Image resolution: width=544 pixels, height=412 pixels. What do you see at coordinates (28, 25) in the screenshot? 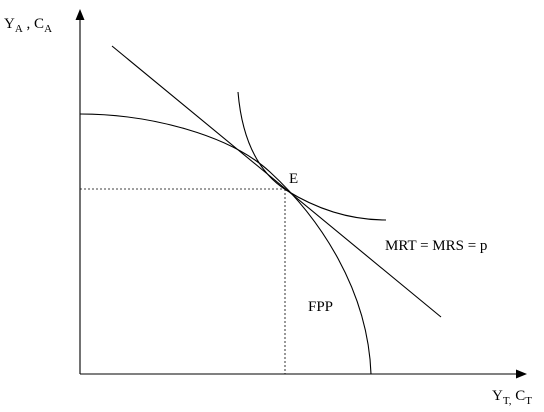
I see `y-axis-label: YA , CA` at bounding box center [28, 25].